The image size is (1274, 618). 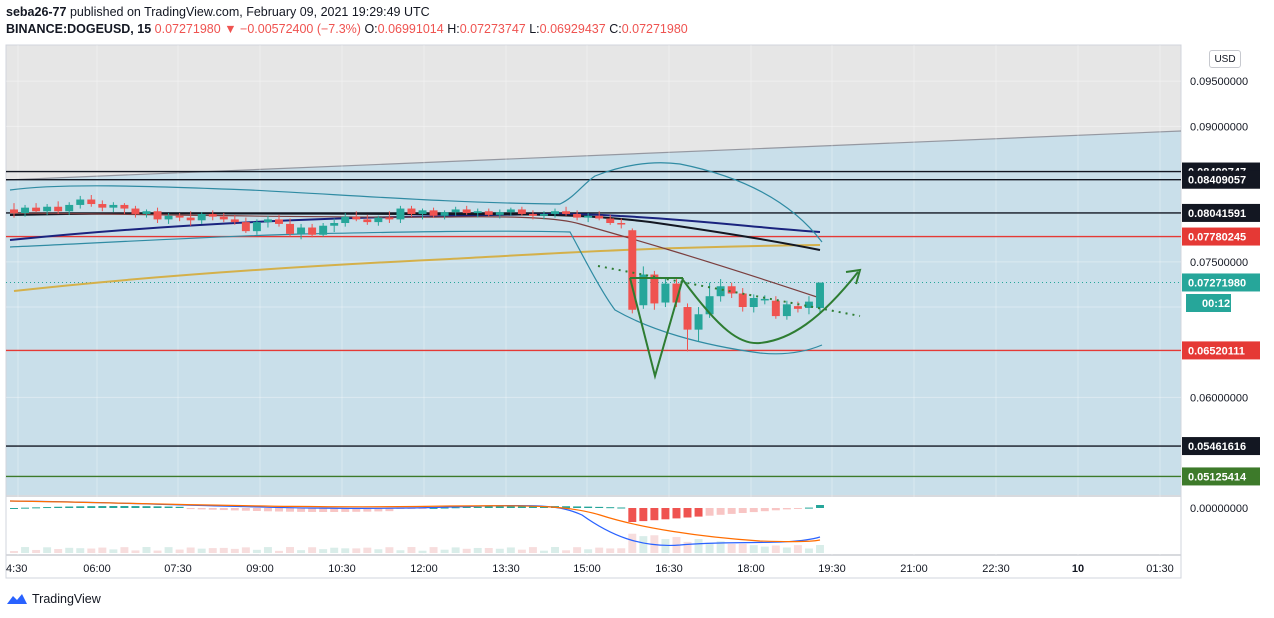 What do you see at coordinates (914, 569) in the screenshot?
I see `x-tick-label: 21:00` at bounding box center [914, 569].